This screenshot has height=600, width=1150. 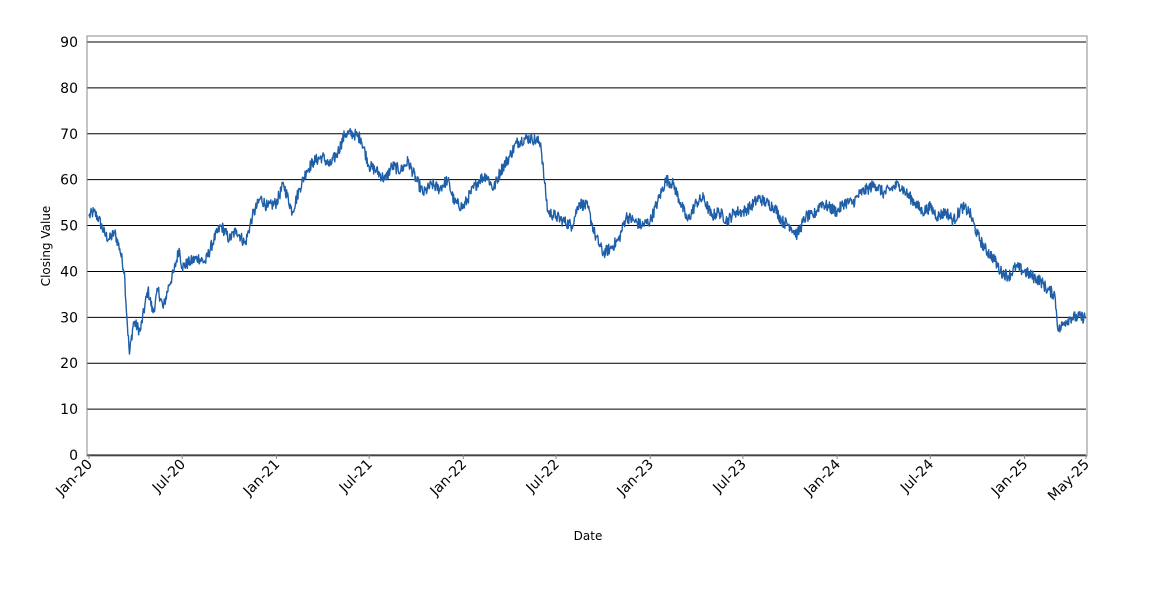 What do you see at coordinates (1009, 478) in the screenshot?
I see `x-tick-label: Jan-25` at bounding box center [1009, 478].